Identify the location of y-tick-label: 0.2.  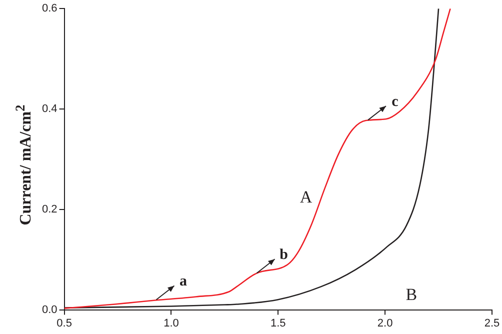
(50, 209).